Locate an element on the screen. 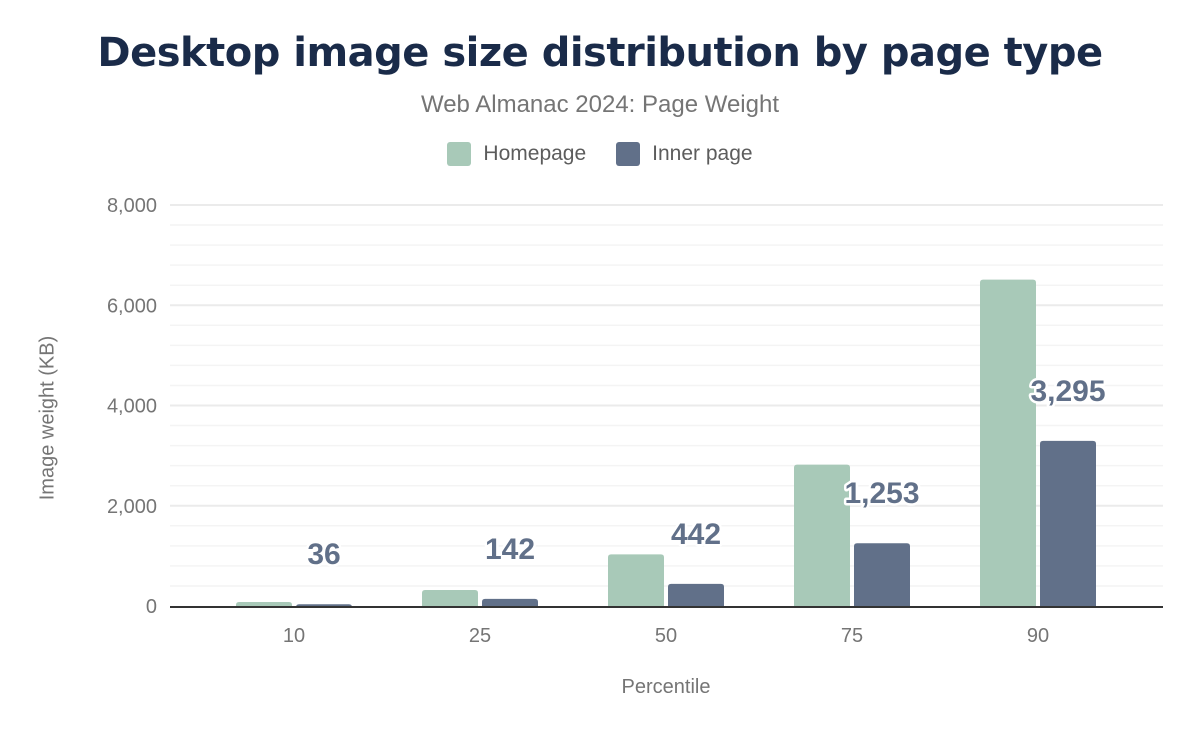 This screenshot has height=742, width=1200. x-tick-label: 75 is located at coordinates (852, 636).